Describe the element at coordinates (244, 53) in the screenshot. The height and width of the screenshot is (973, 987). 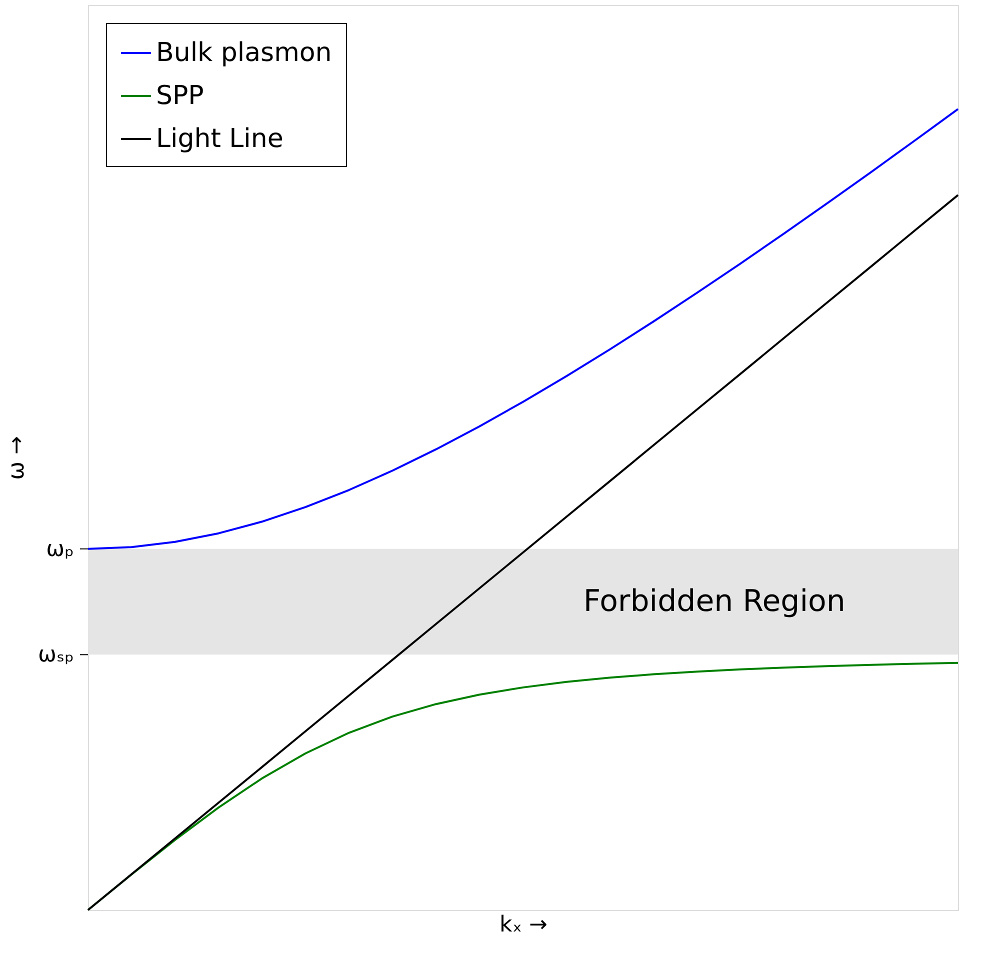
I see `legend-label: Bulk plasmon` at that location.